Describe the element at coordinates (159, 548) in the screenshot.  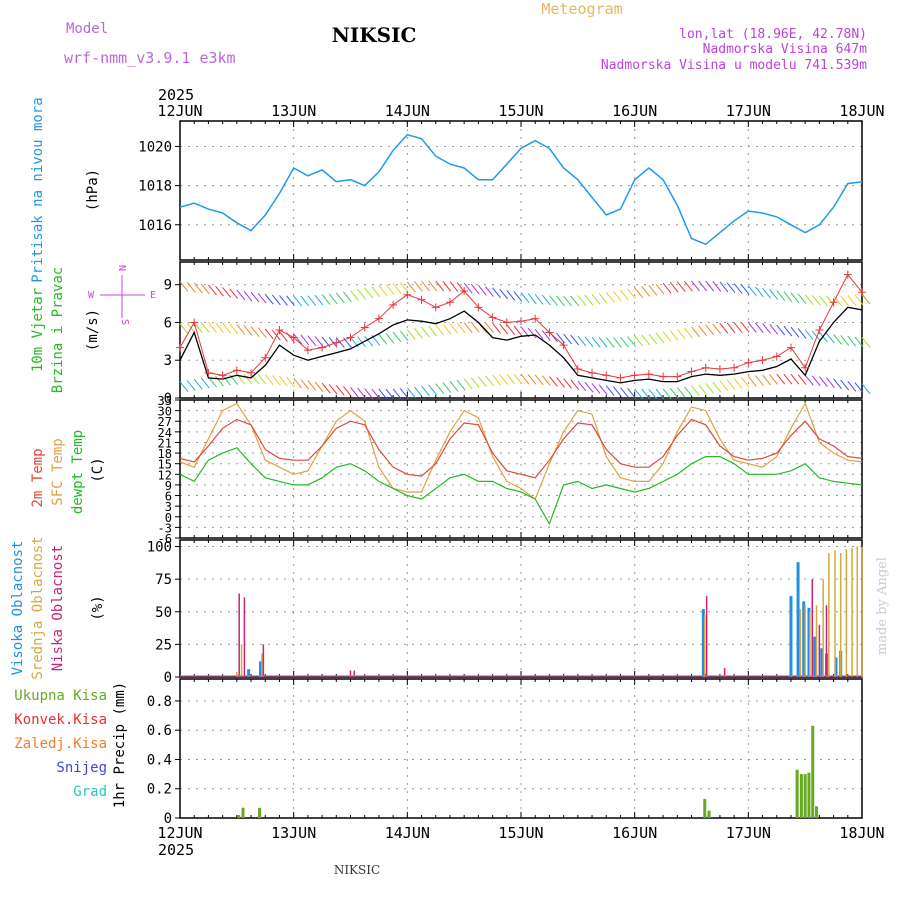
I see `y-tick-label: 100` at that location.